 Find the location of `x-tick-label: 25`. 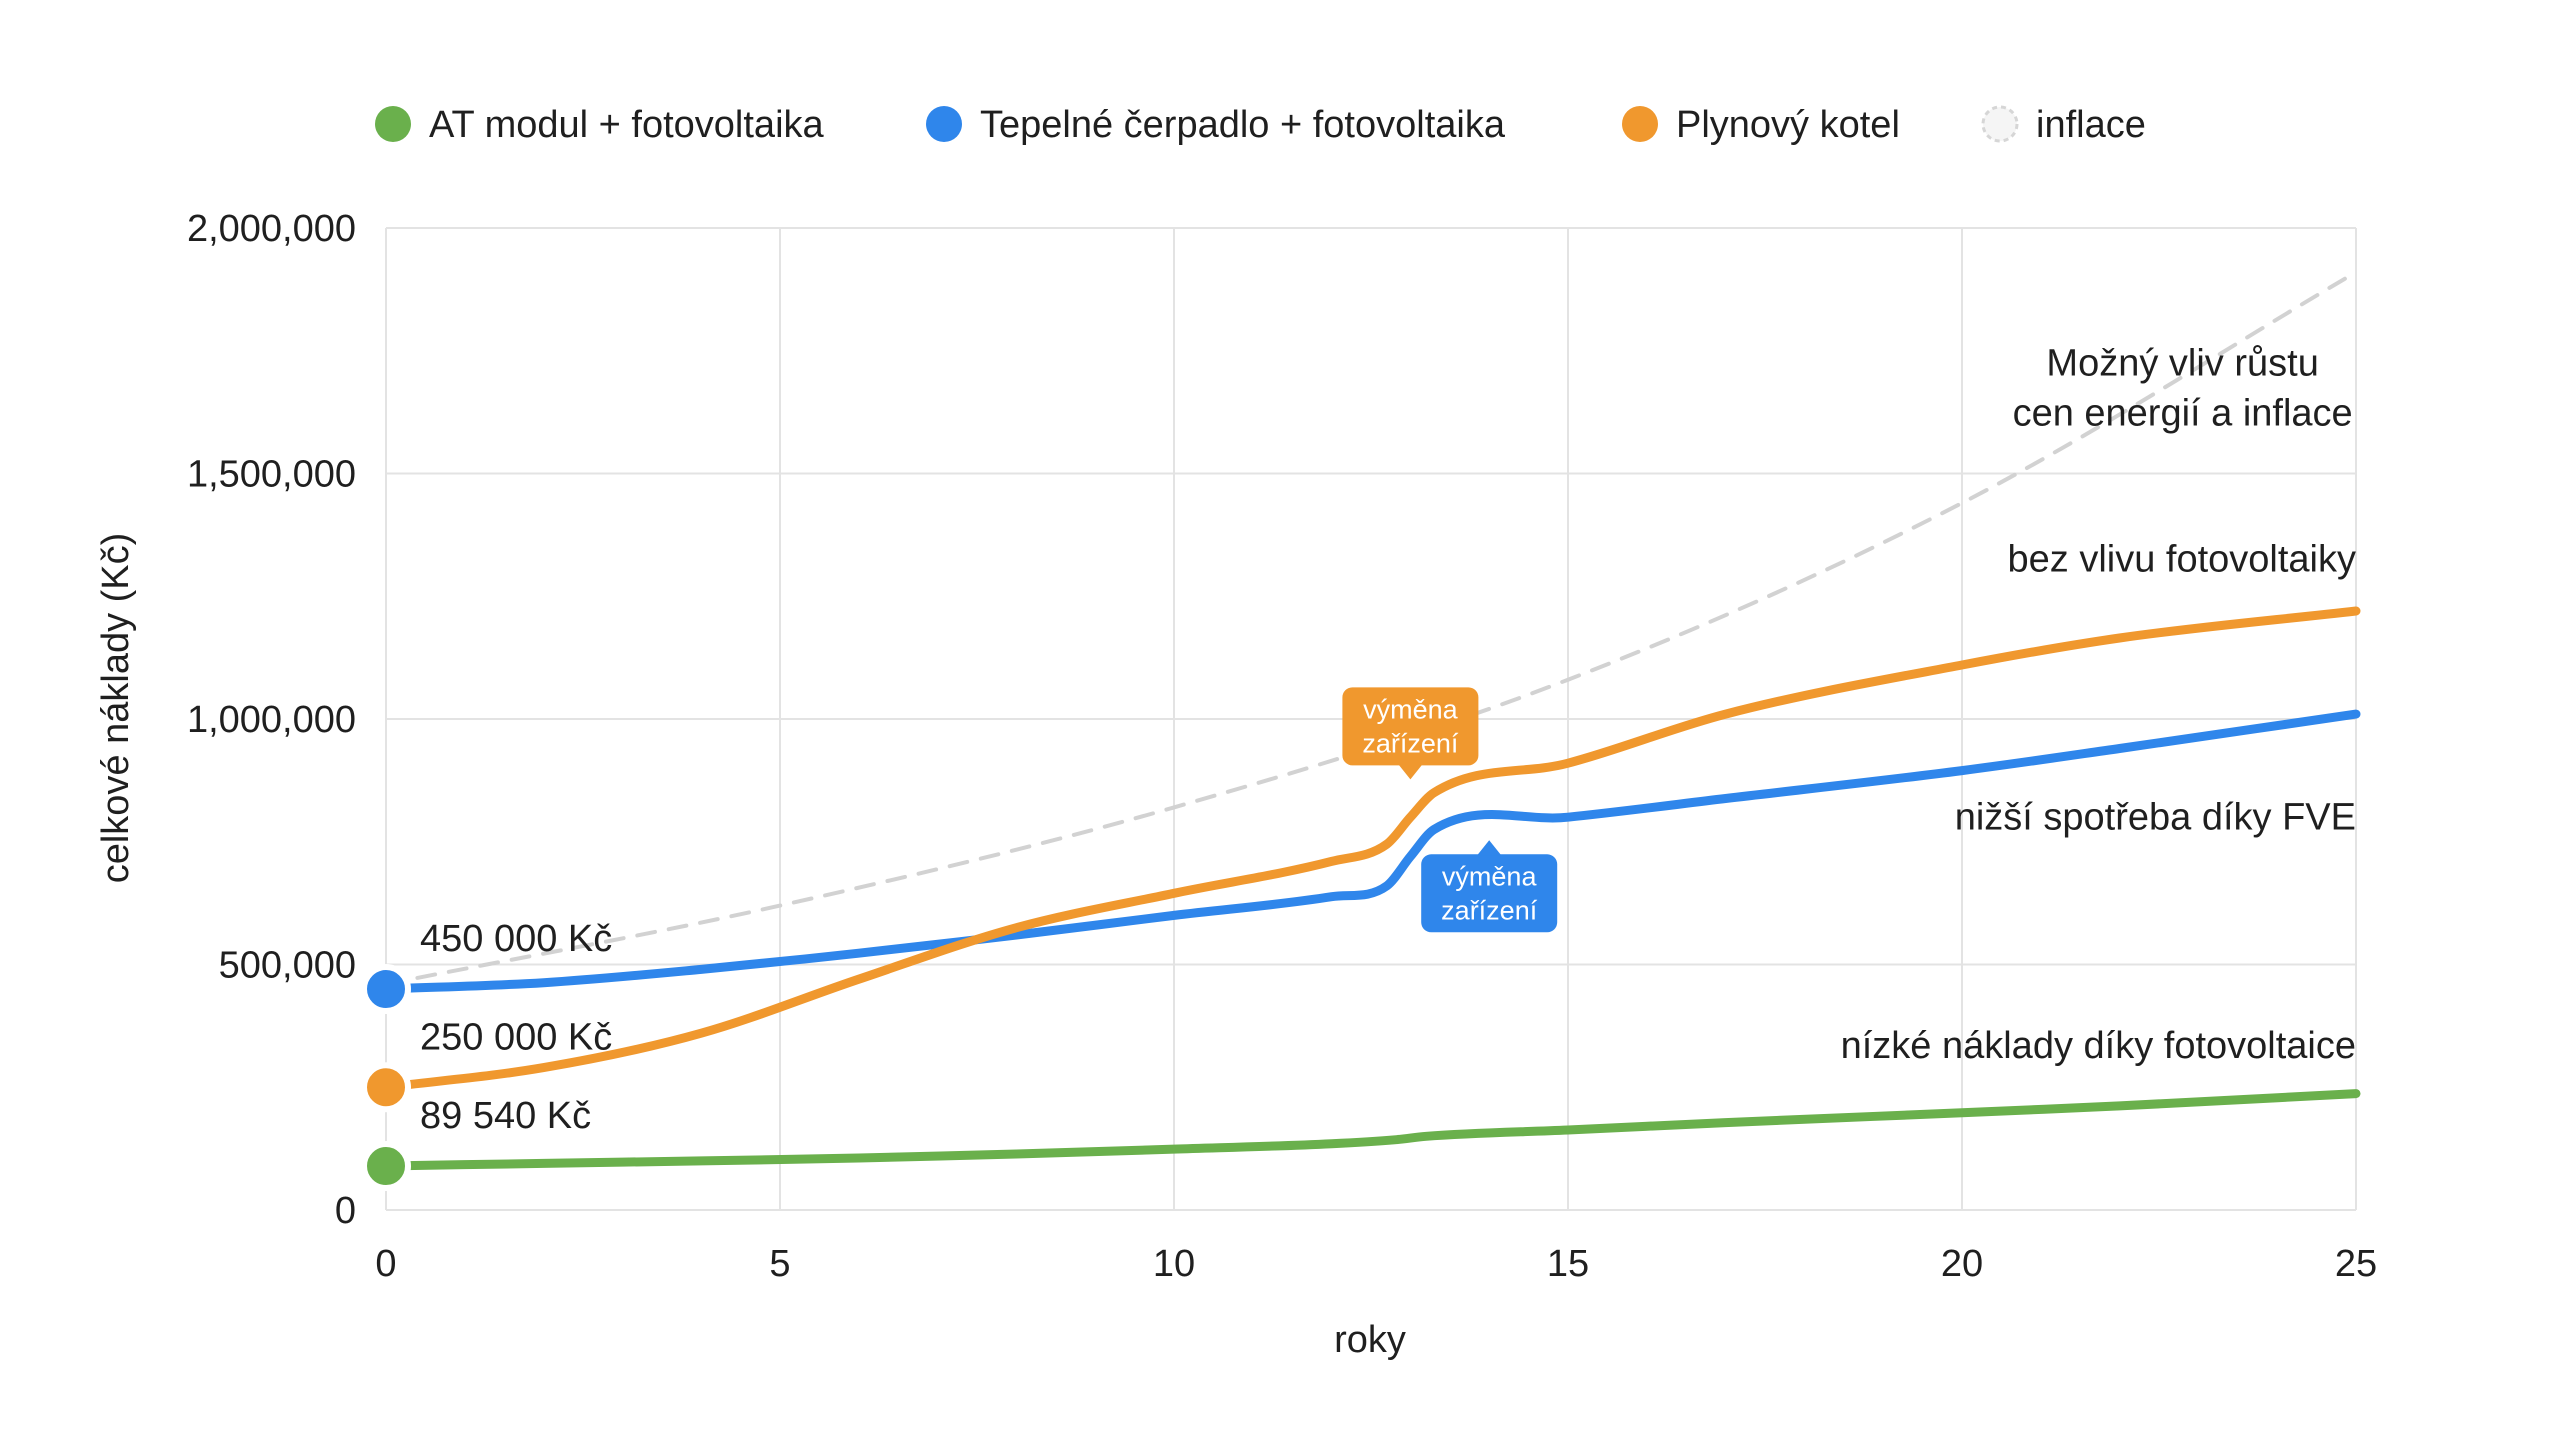

x-tick-label: 25 is located at coordinates (2356, 1264).